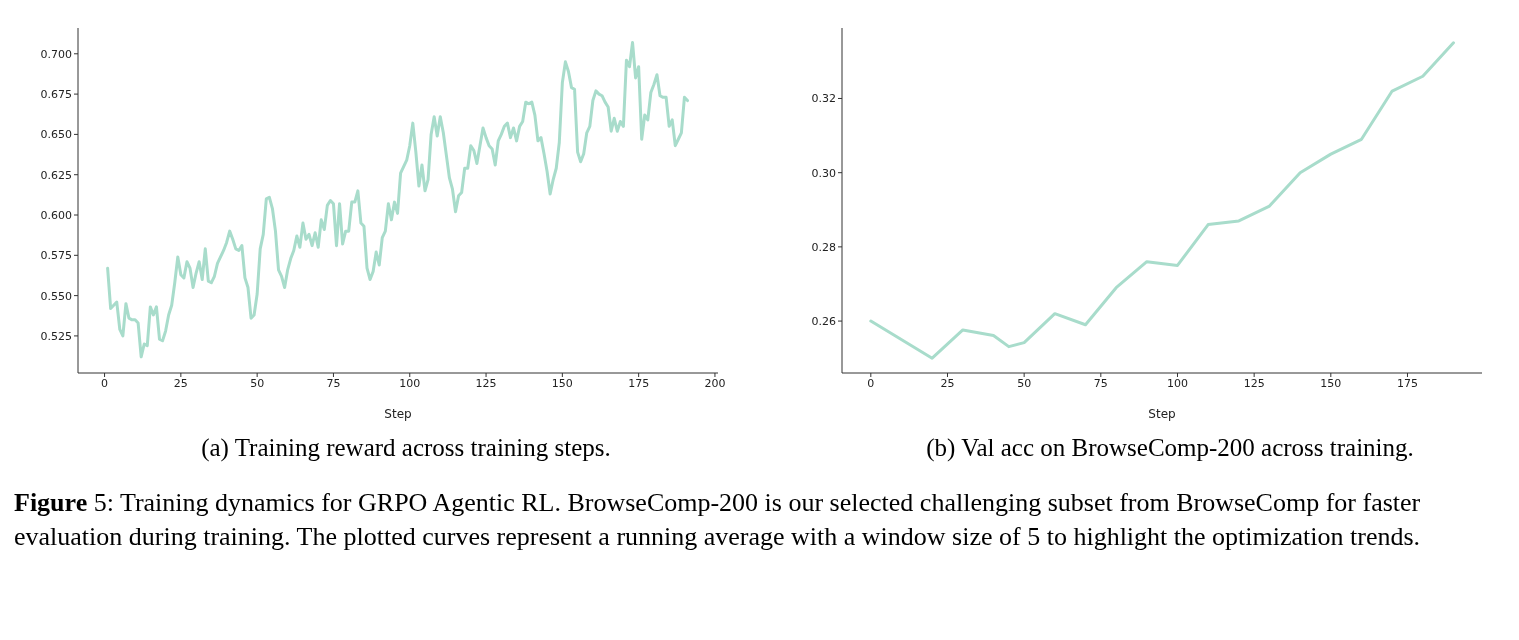 The image size is (1519, 640). I want to click on y-tick-label: 0.650, so click(56, 135).